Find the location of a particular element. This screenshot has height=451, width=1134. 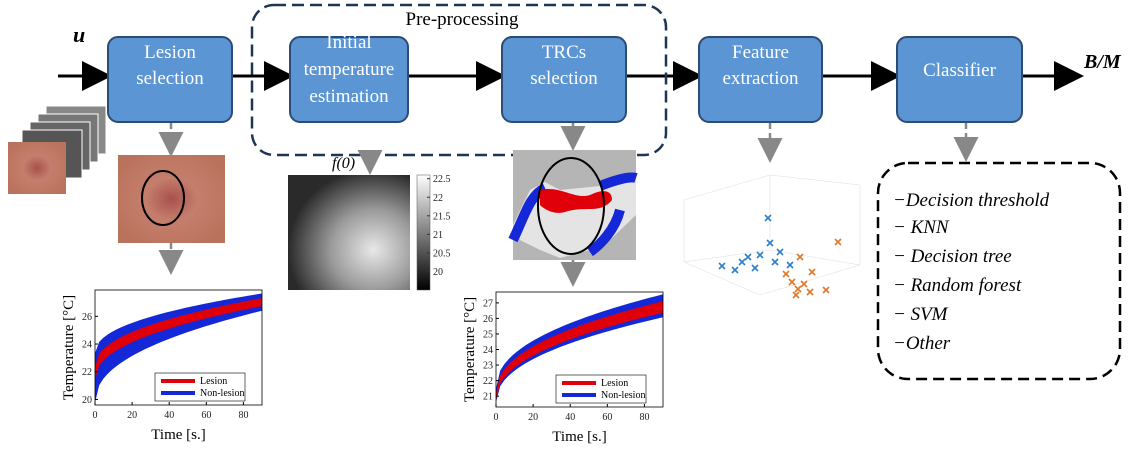

y-tick-label: 27 is located at coordinates (488, 303).